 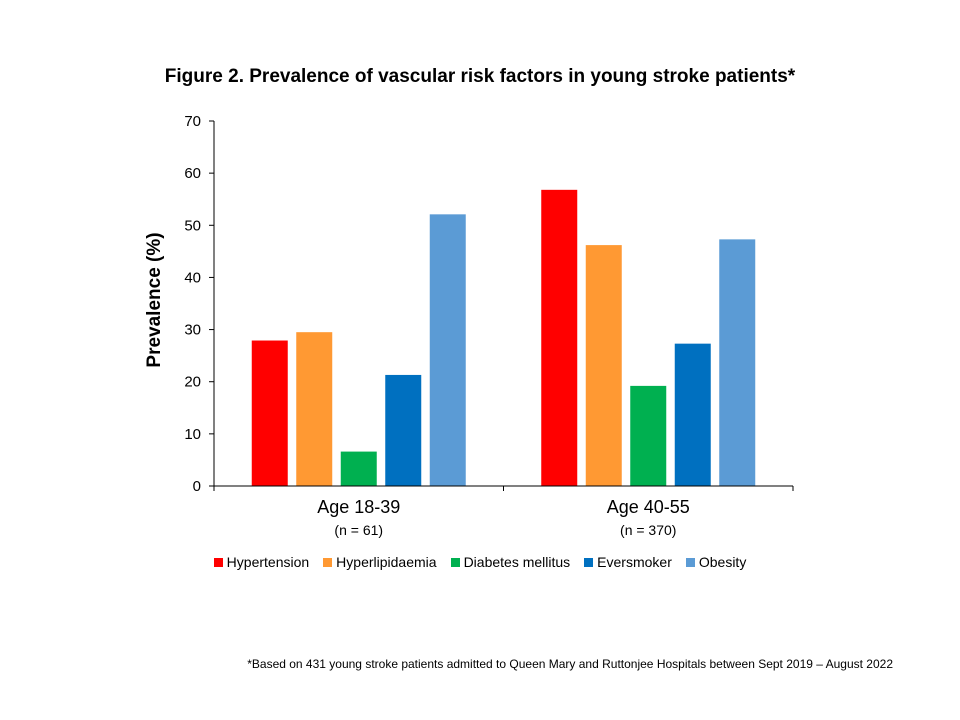 What do you see at coordinates (192, 330) in the screenshot?
I see `y-tick-label: 30` at bounding box center [192, 330].